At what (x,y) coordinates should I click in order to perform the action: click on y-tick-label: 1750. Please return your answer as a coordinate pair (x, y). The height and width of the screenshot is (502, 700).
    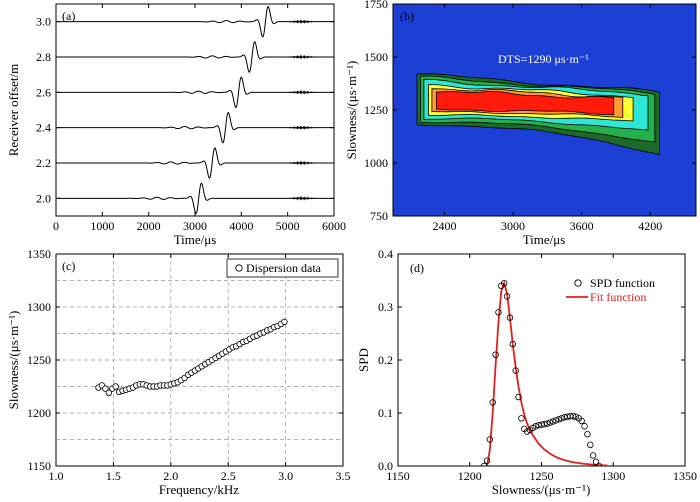
    Looking at the image, I should click on (376, 5).